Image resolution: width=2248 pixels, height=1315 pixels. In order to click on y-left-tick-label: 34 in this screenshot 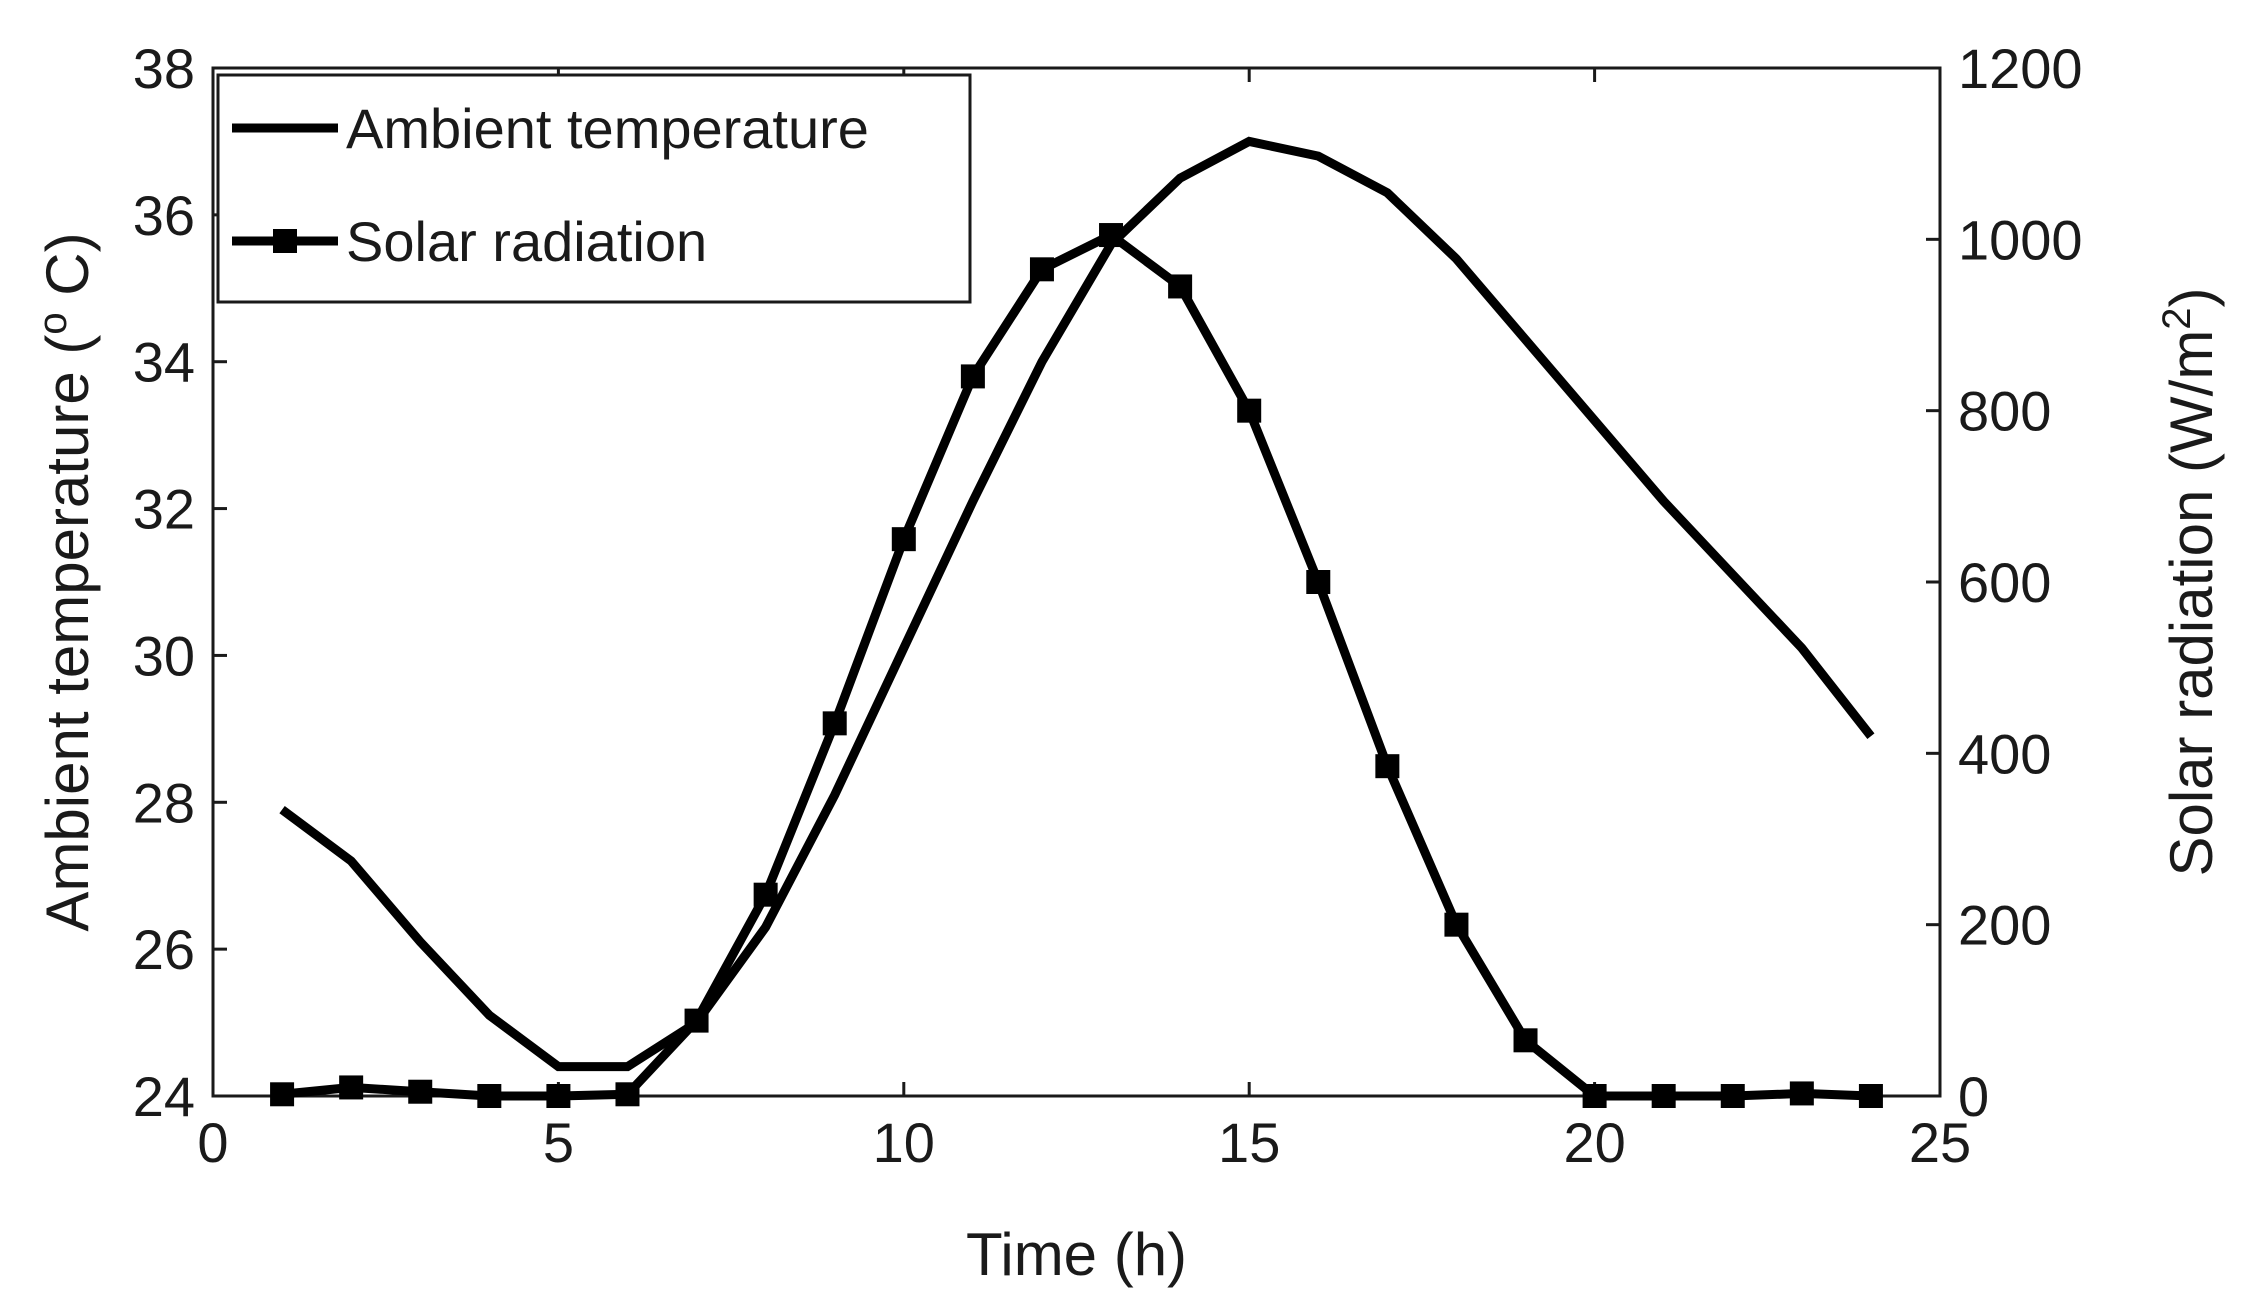, I will do `click(164, 362)`.